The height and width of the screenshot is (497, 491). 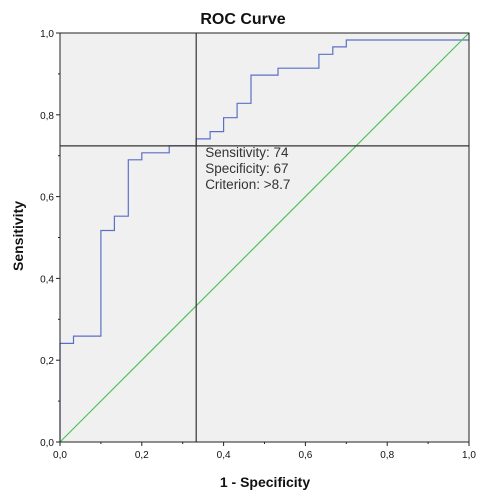 What do you see at coordinates (224, 455) in the screenshot?
I see `x-tick-label: 0,4` at bounding box center [224, 455].